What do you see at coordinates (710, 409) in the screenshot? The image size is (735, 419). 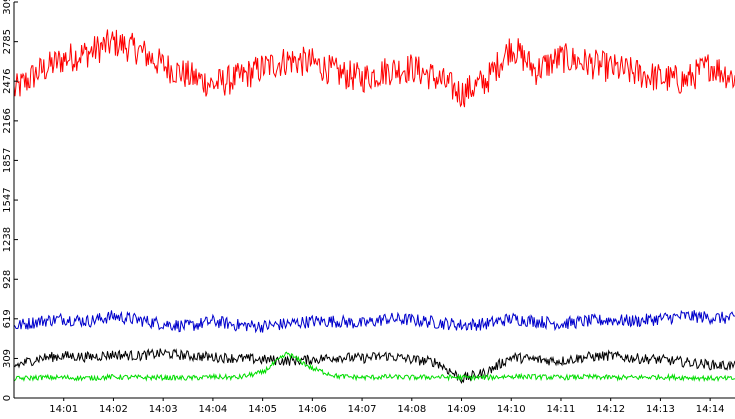 I see `x-tick-label: 14:14` at bounding box center [710, 409].